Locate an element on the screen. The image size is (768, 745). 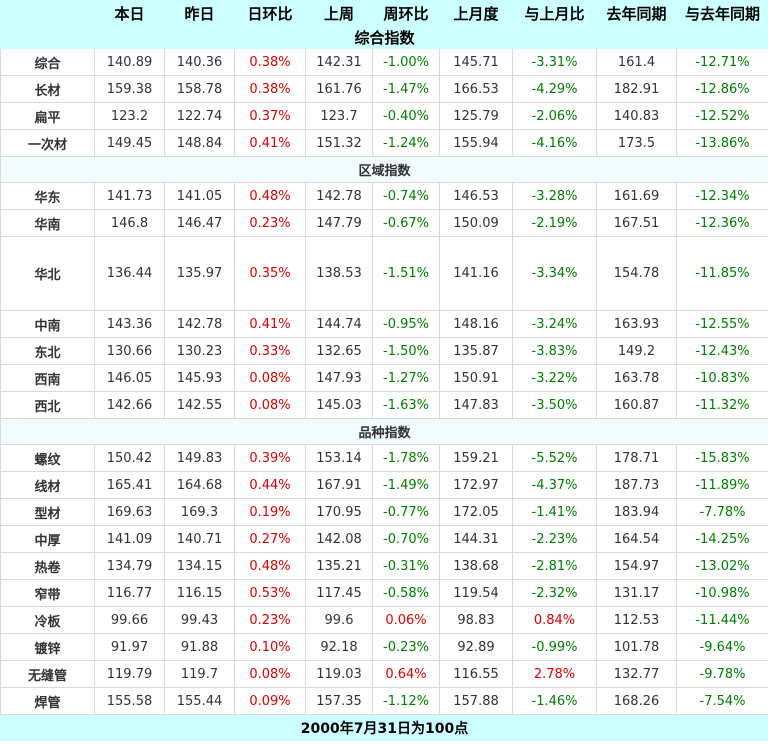
cell-vs-last-month: -0.99% is located at coordinates (554, 647).